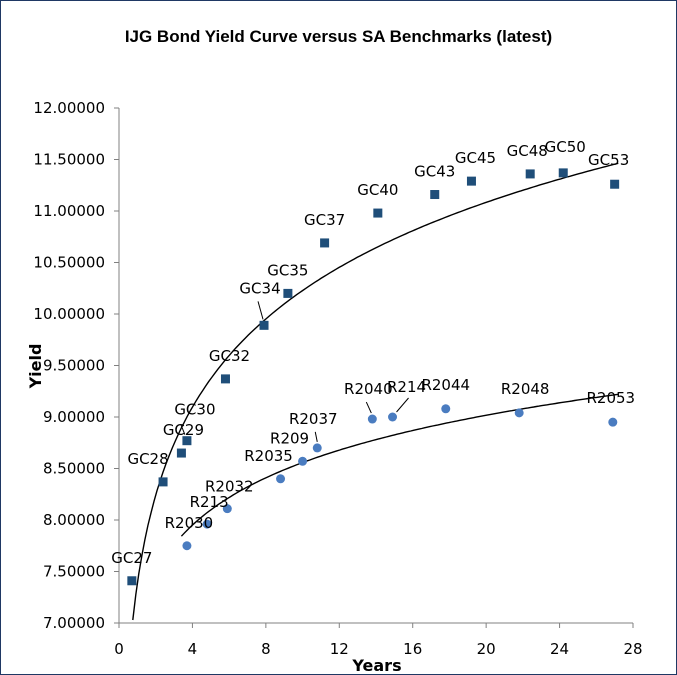  I want to click on point-label: R2030, so click(189, 523).